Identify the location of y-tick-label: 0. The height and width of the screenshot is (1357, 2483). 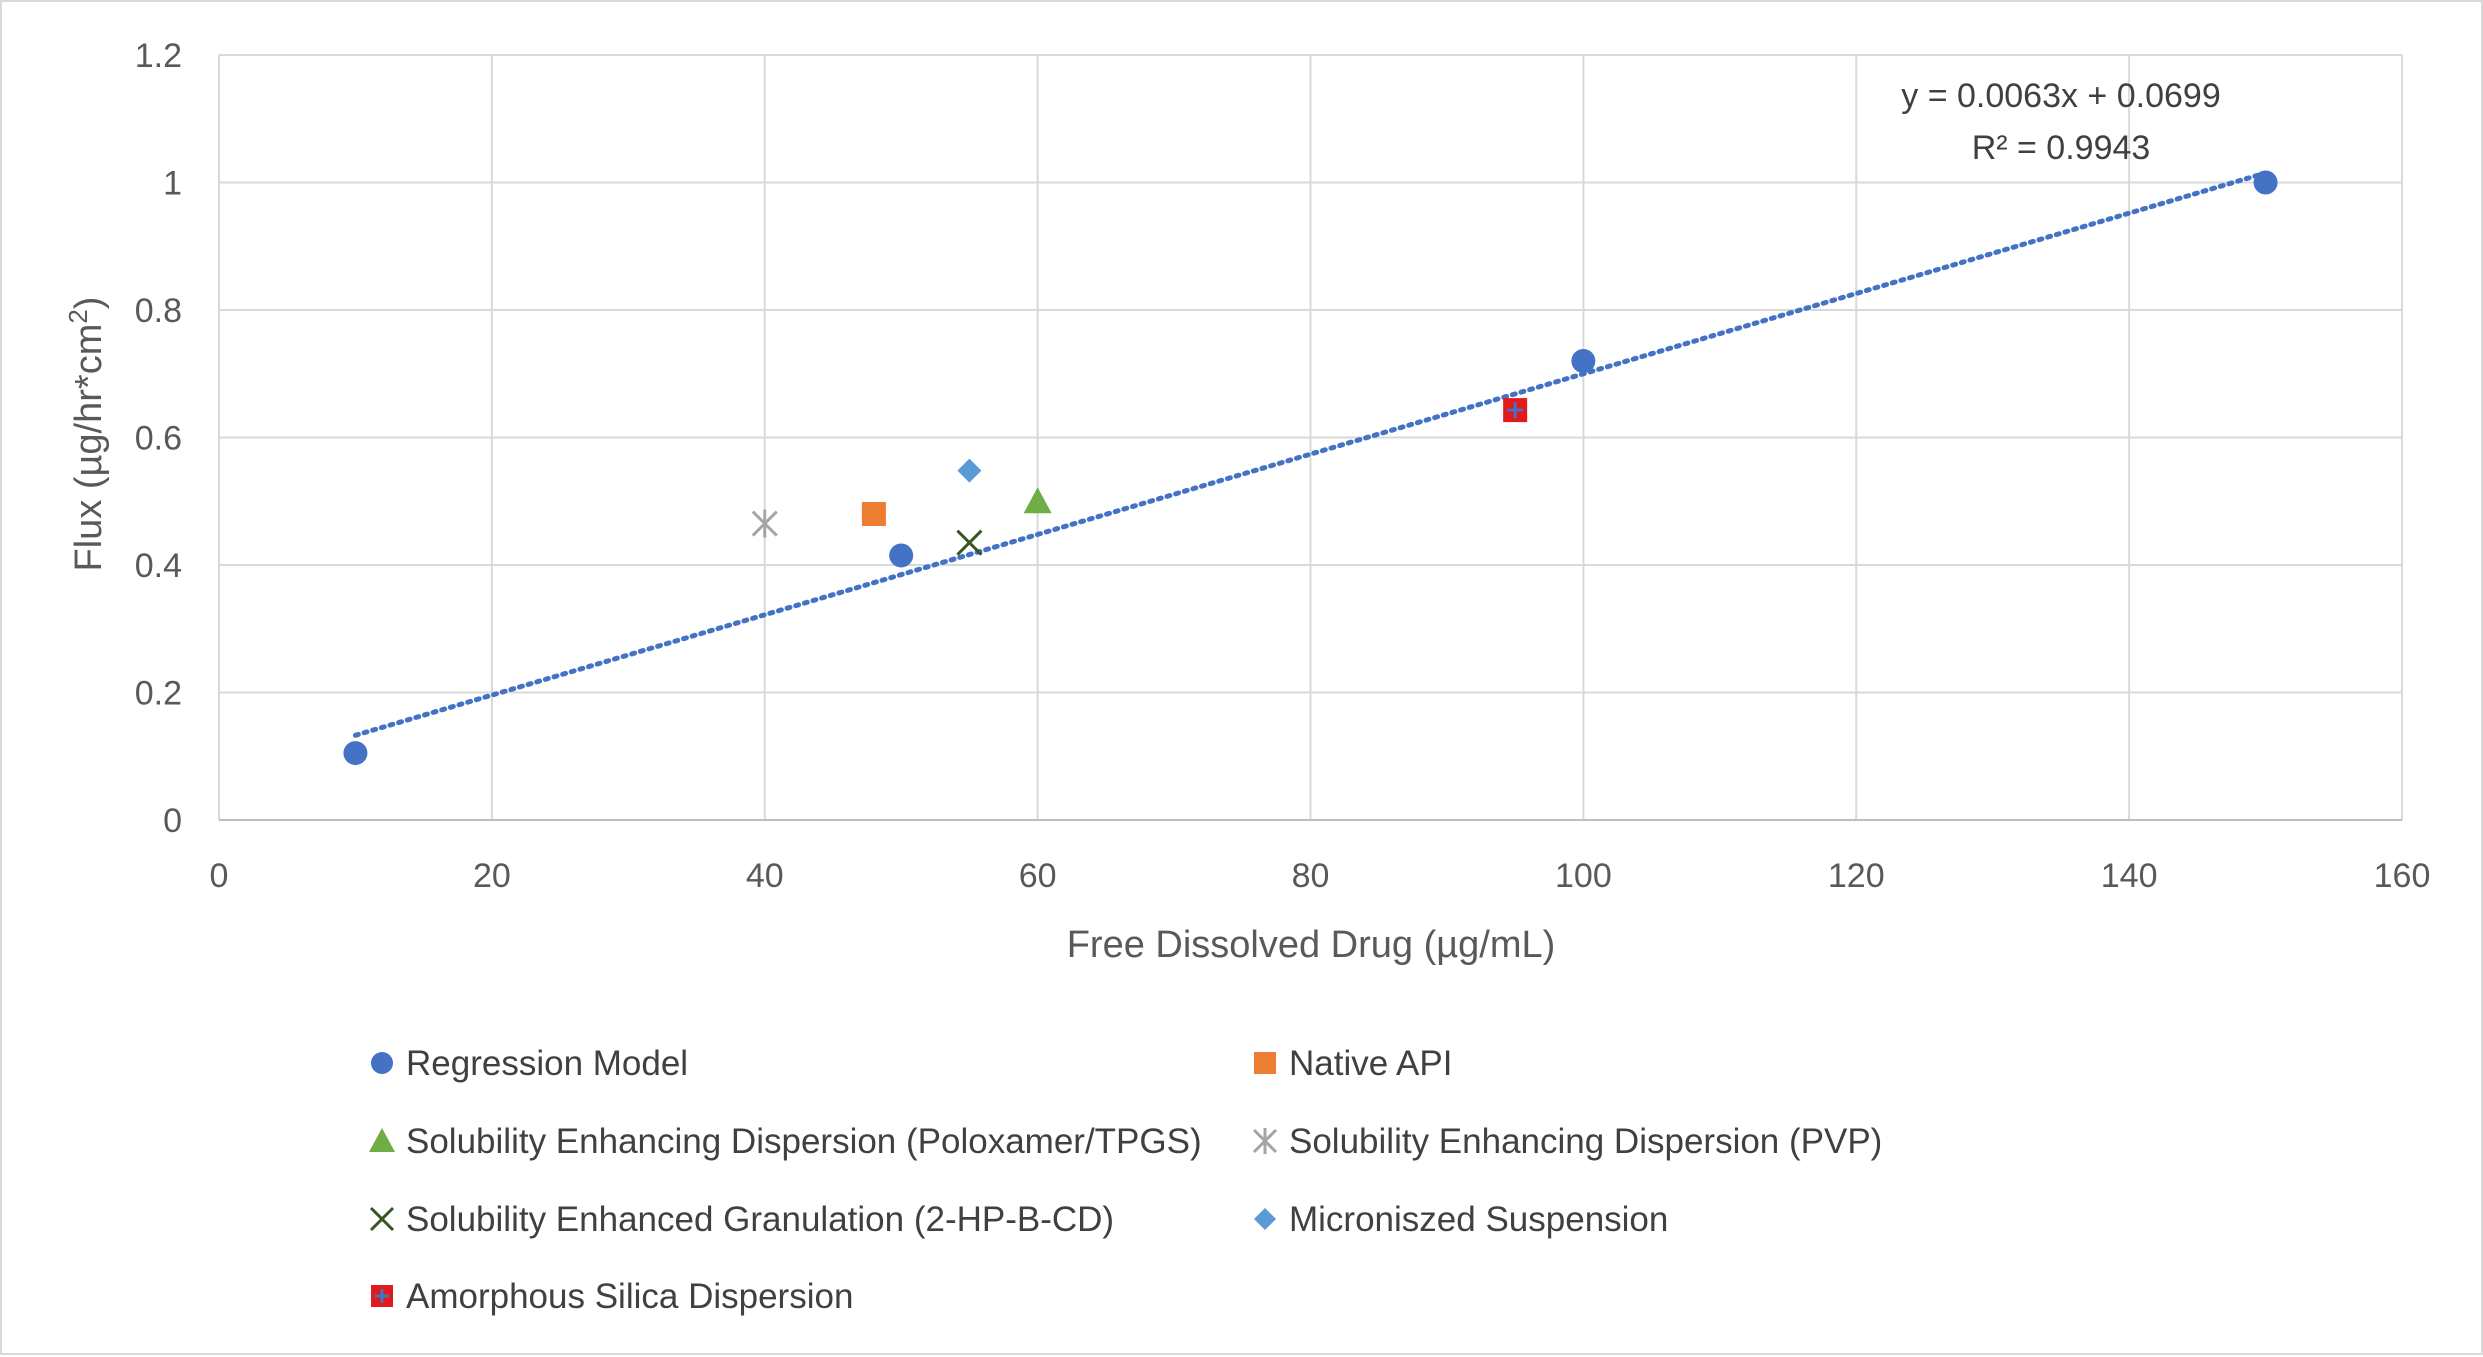
(172, 821).